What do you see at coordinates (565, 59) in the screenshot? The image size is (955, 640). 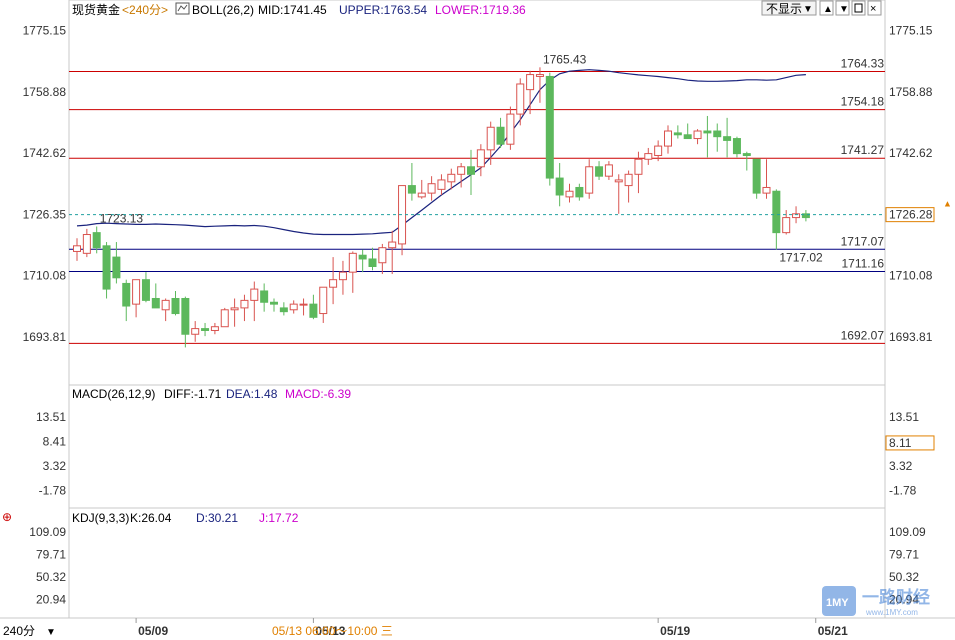 I see `price-annotation: 1765.43` at bounding box center [565, 59].